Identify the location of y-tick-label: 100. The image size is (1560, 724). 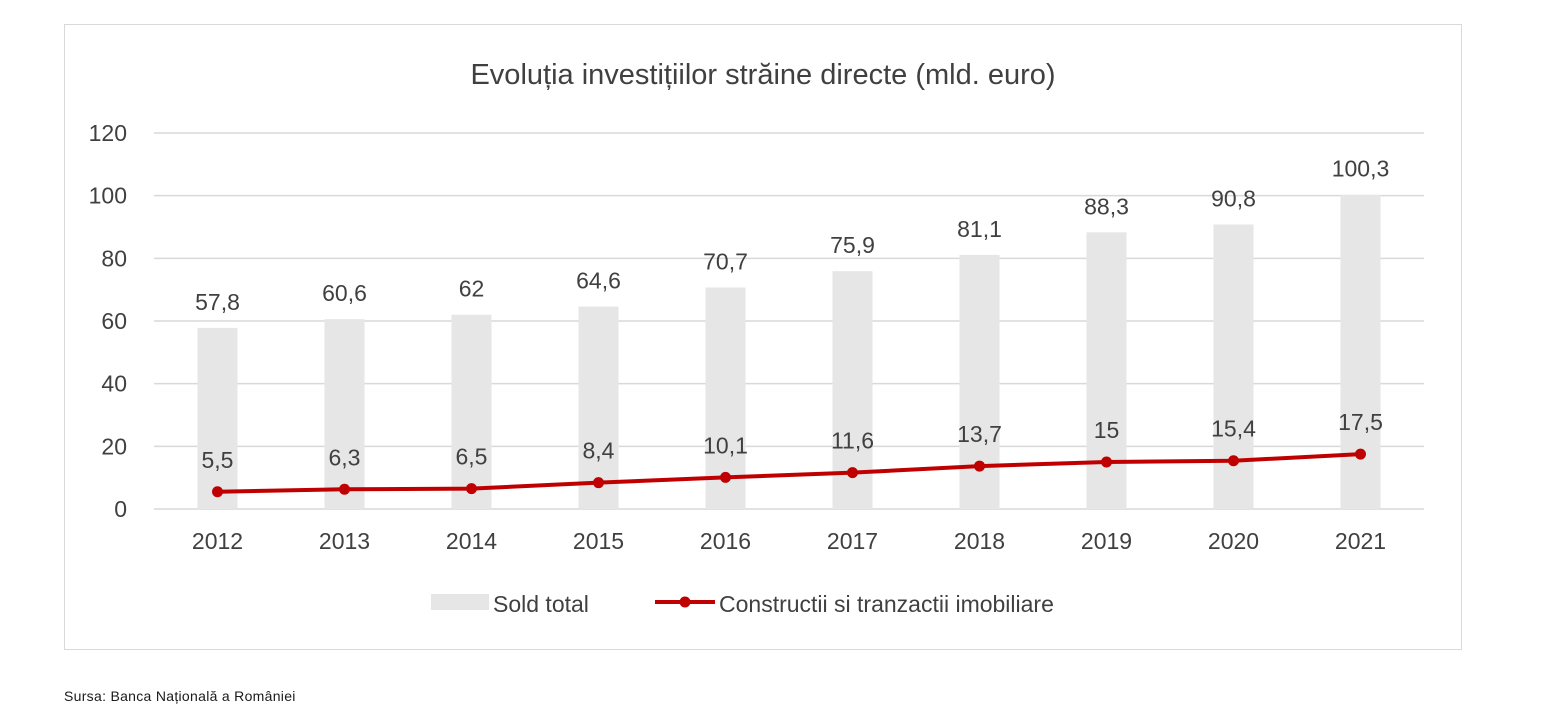
(108, 196).